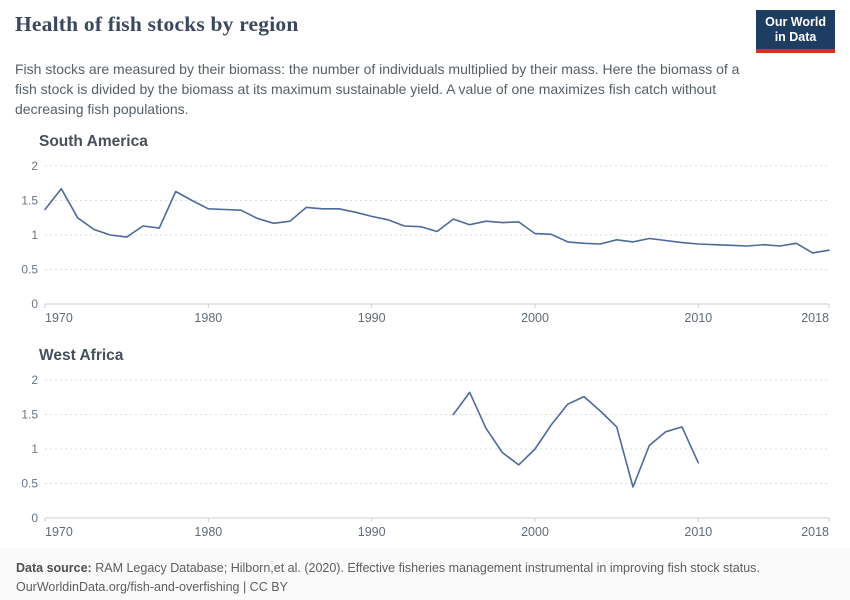 The height and width of the screenshot is (600, 850). I want to click on page-title: Health of fish stocks by region, so click(157, 24).